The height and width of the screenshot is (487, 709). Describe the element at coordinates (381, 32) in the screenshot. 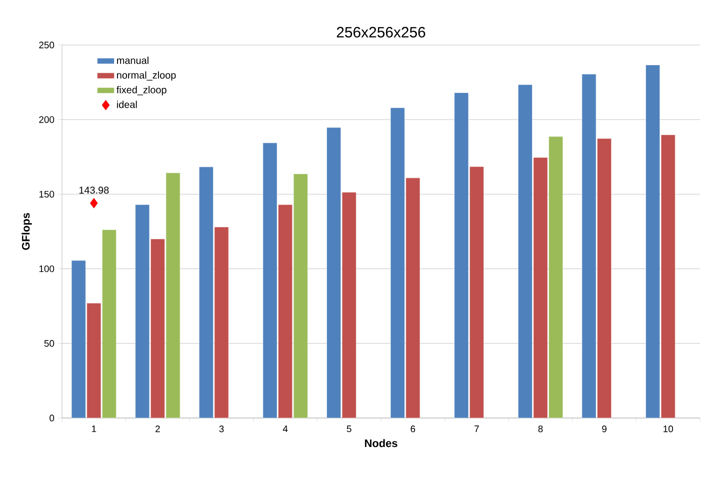

I see `chart-title: 256x256x256` at that location.